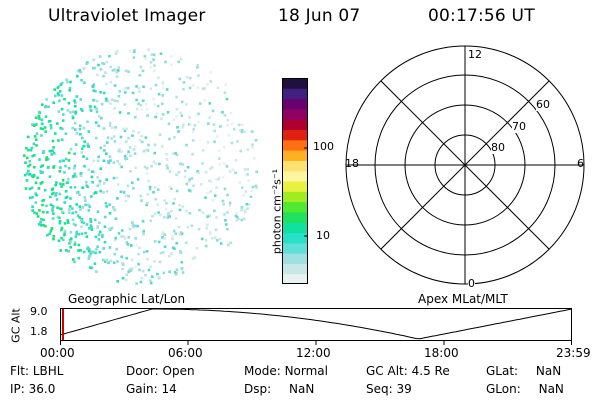 This screenshot has width=600, height=400. I want to click on instrument-title: Ultraviolet Imager, so click(127, 16).